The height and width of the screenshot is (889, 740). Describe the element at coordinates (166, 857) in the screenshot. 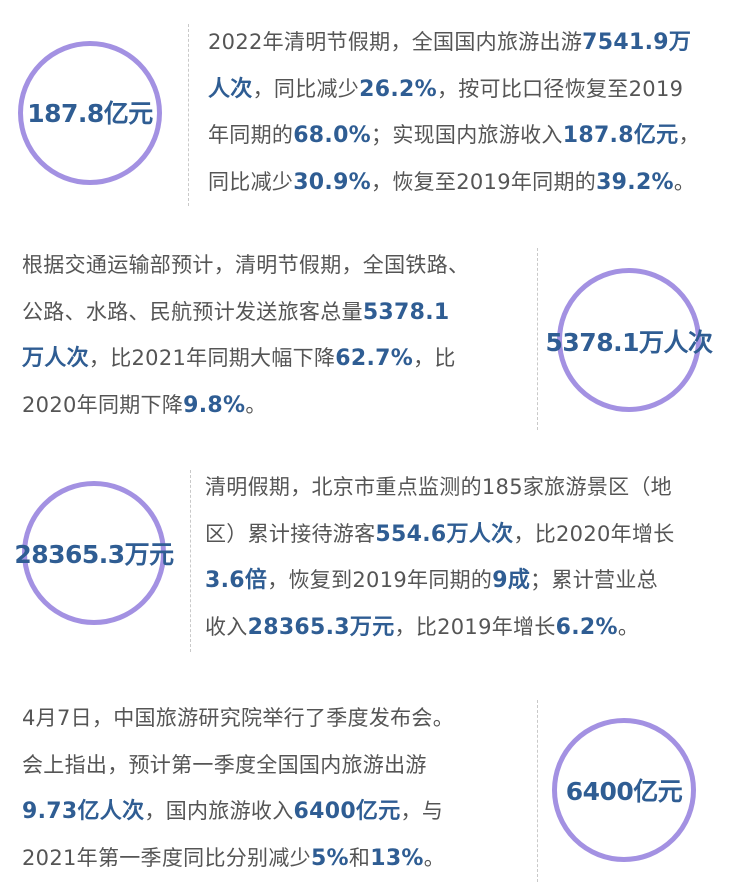

I see `text-segment: 2021年第一季度同比分别减少` at that location.